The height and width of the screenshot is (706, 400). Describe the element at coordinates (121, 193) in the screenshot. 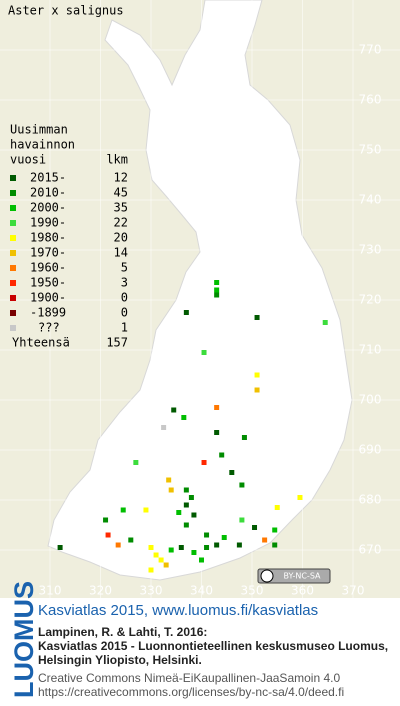

I see `legend-count: 45` at that location.